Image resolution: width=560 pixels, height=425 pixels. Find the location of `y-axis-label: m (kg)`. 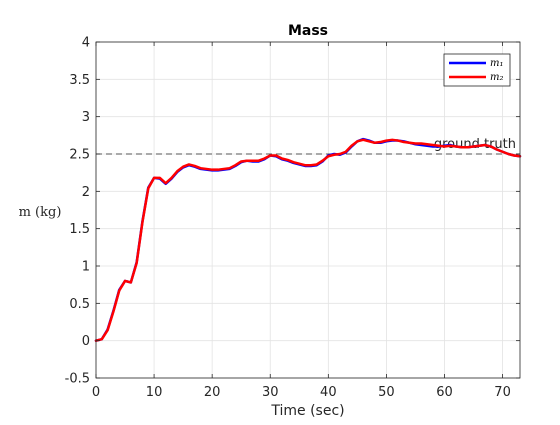

y-axis-label: m (kg) is located at coordinates (40, 212).